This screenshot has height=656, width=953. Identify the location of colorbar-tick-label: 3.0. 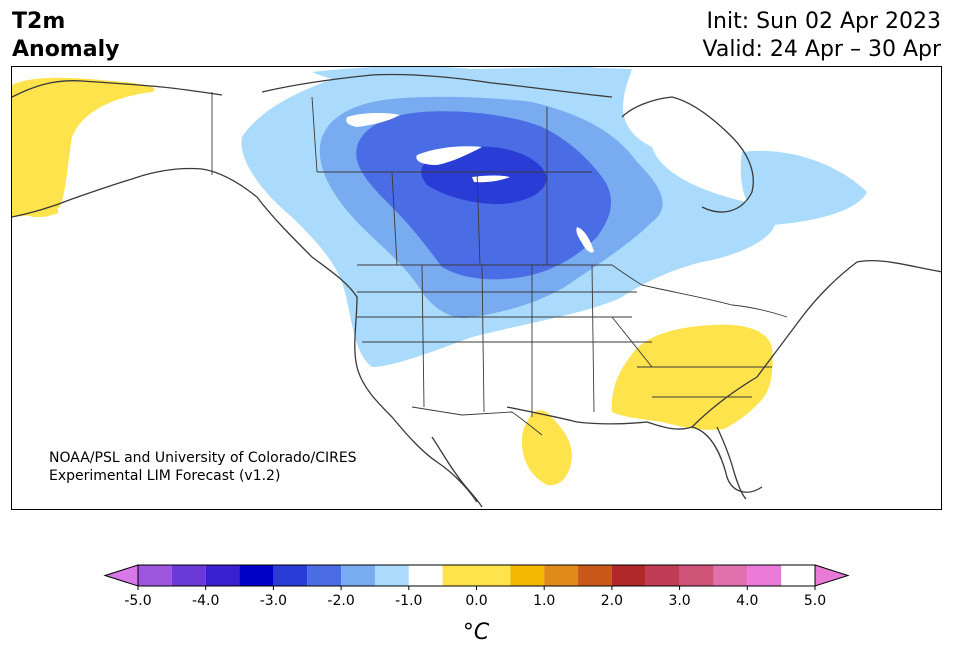
(679, 601).